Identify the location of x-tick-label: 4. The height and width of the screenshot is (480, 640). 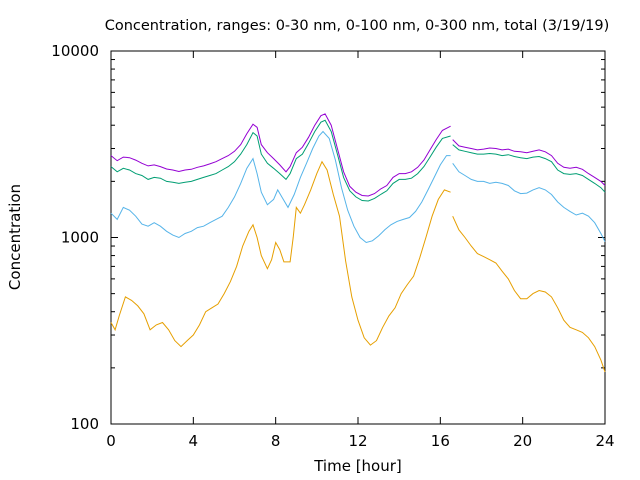
(194, 441).